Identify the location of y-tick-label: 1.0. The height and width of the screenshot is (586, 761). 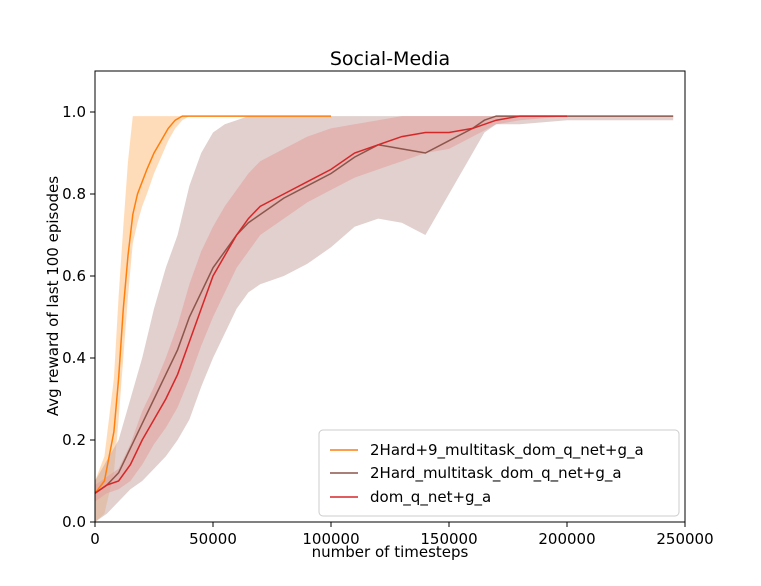
(74, 112).